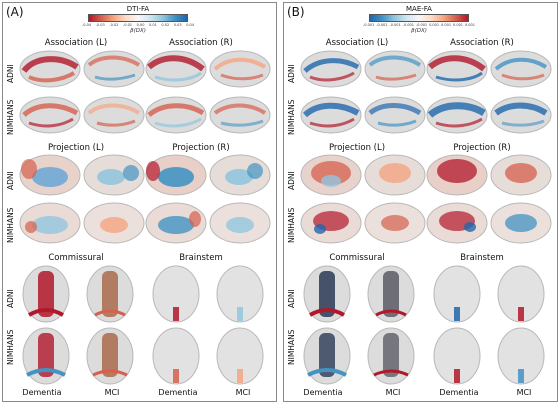 The image size is (560, 405). What do you see at coordinates (138, 9) in the screenshot?
I see `colorbar-title: DTI-FA` at bounding box center [138, 9].